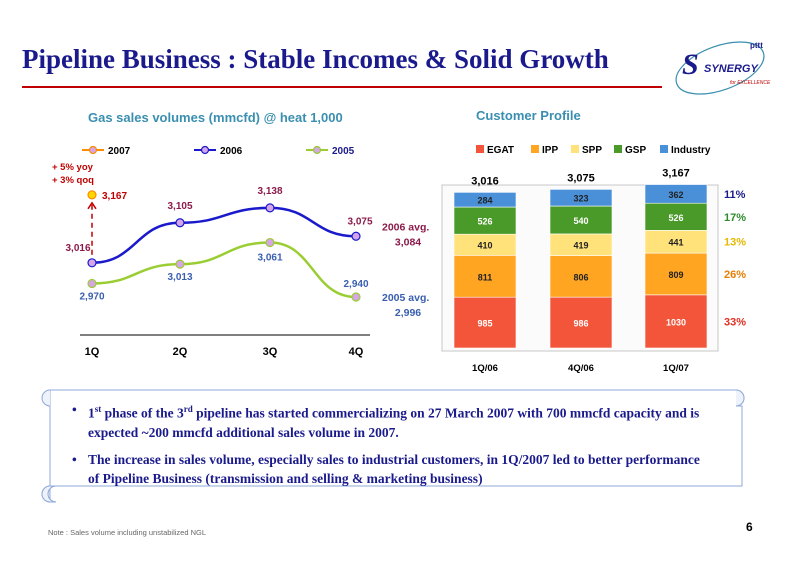 This screenshot has width=800, height=566. What do you see at coordinates (119, 151) in the screenshot?
I see `legend-label: 2007` at bounding box center [119, 151].